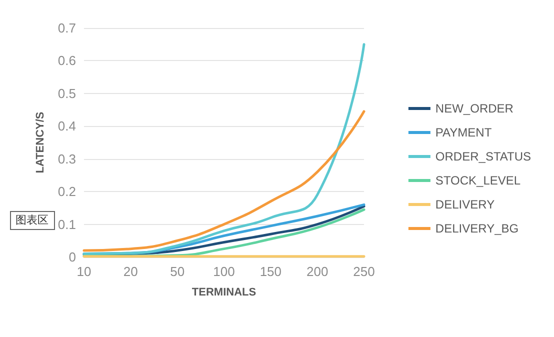 The image size is (554, 337). I want to click on y-tick-label: 0.6, so click(67, 60).